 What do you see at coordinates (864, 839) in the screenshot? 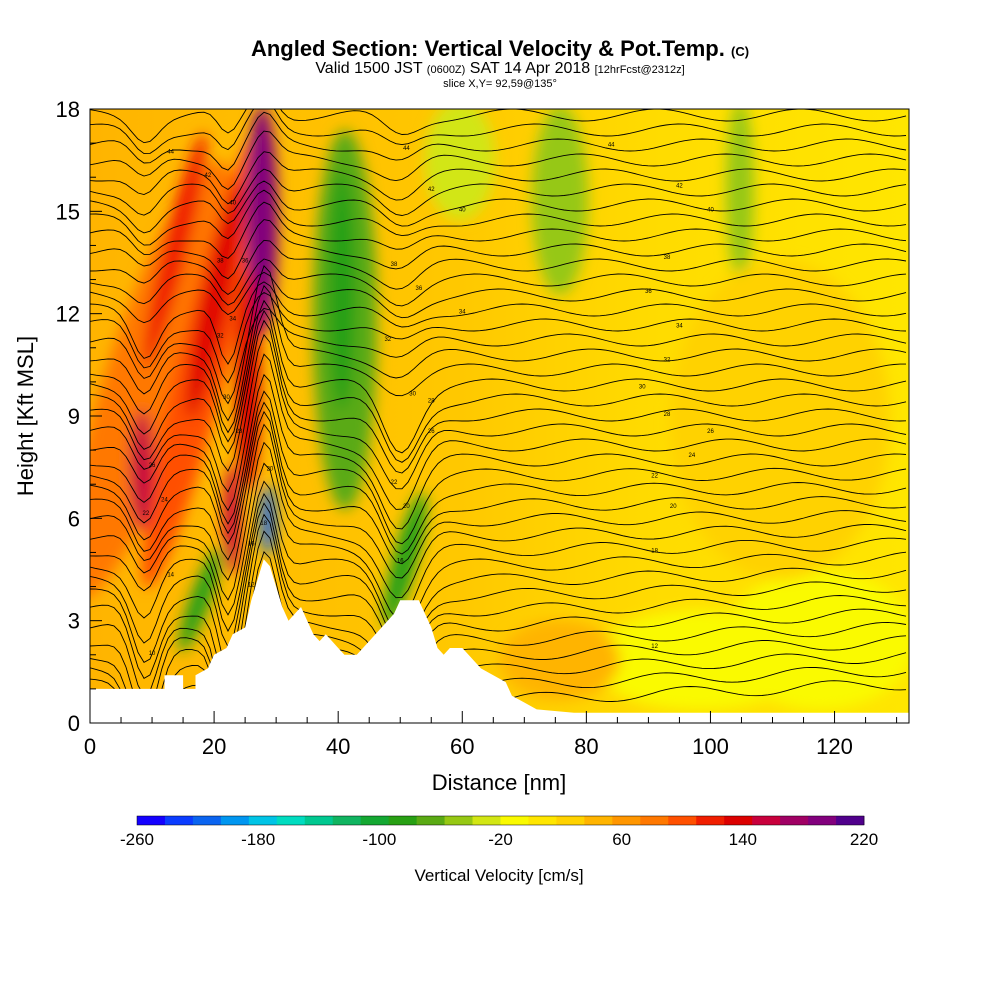
I see `colorbar-tick-label: 220` at bounding box center [864, 839].